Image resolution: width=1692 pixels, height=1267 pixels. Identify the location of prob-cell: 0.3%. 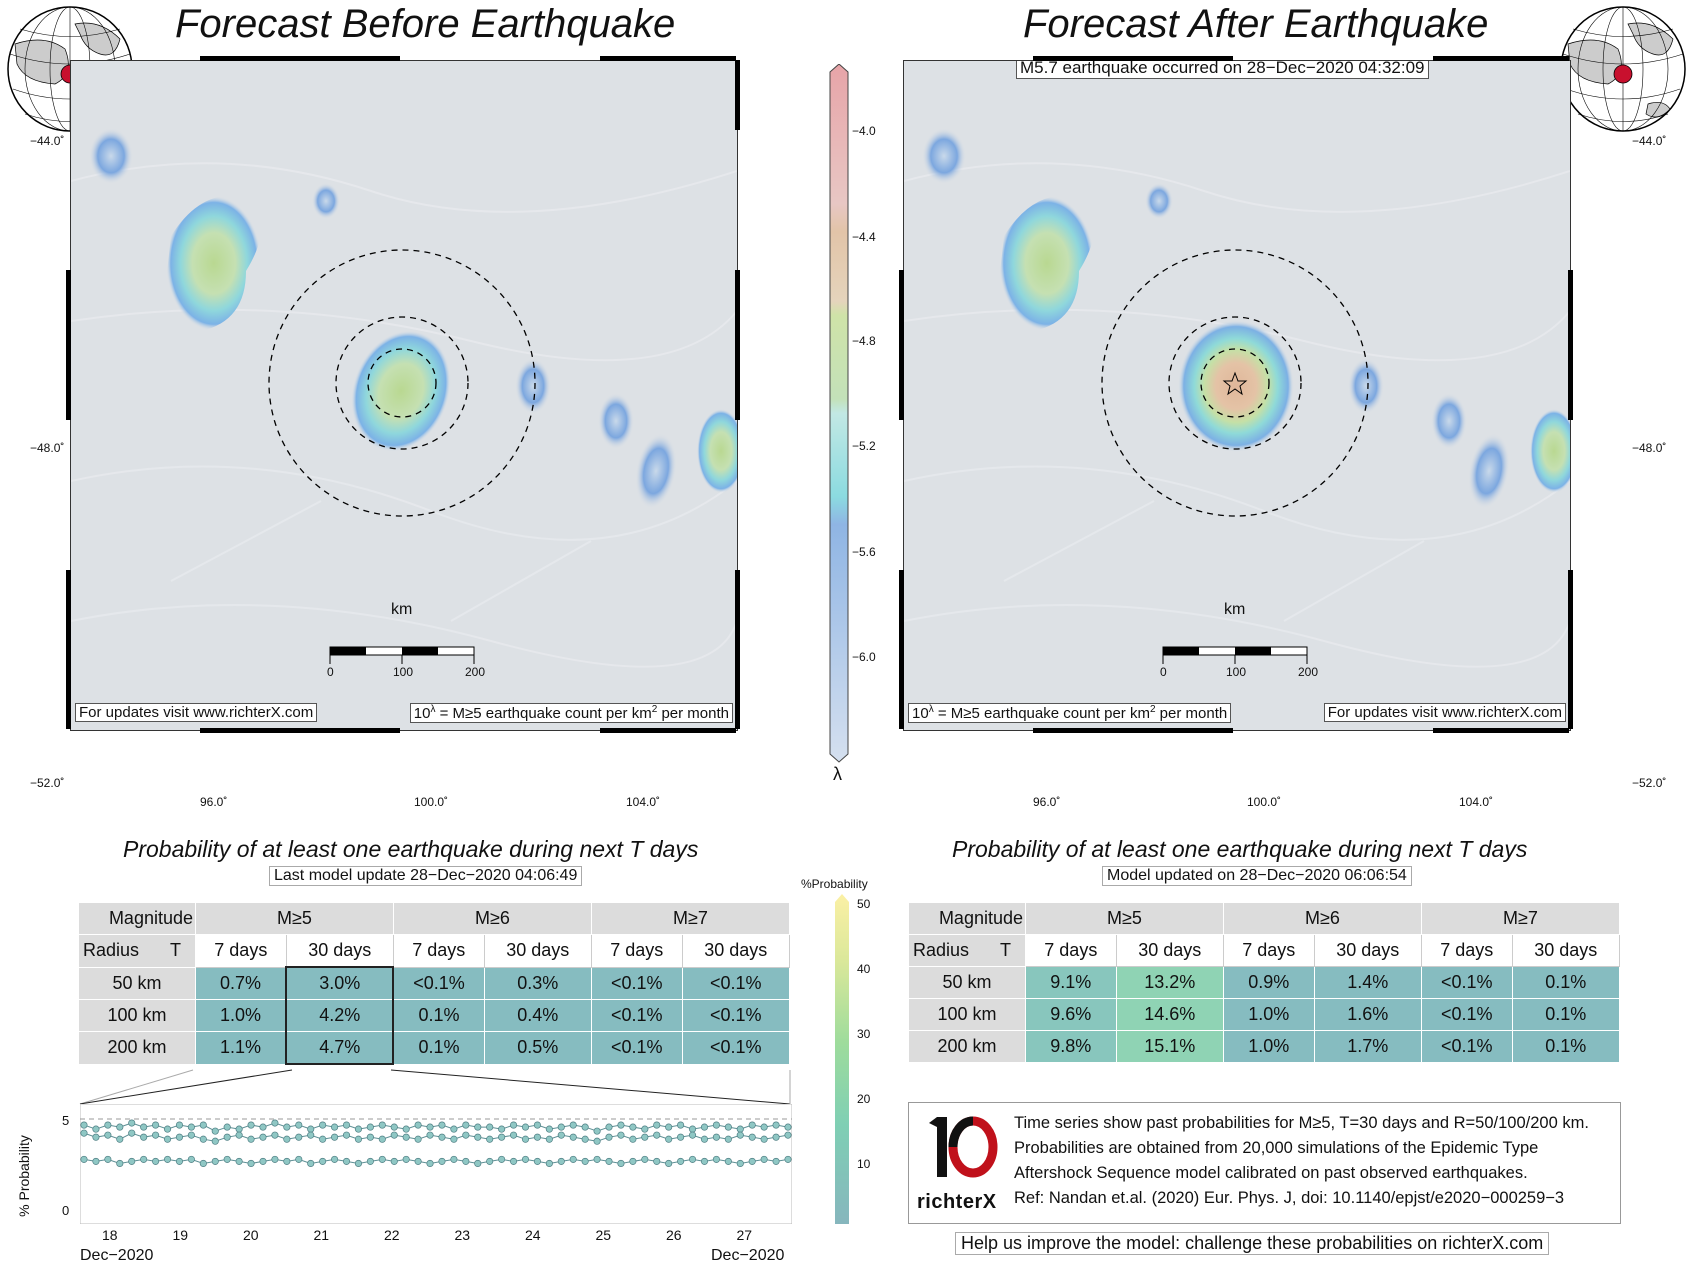
(537, 983).